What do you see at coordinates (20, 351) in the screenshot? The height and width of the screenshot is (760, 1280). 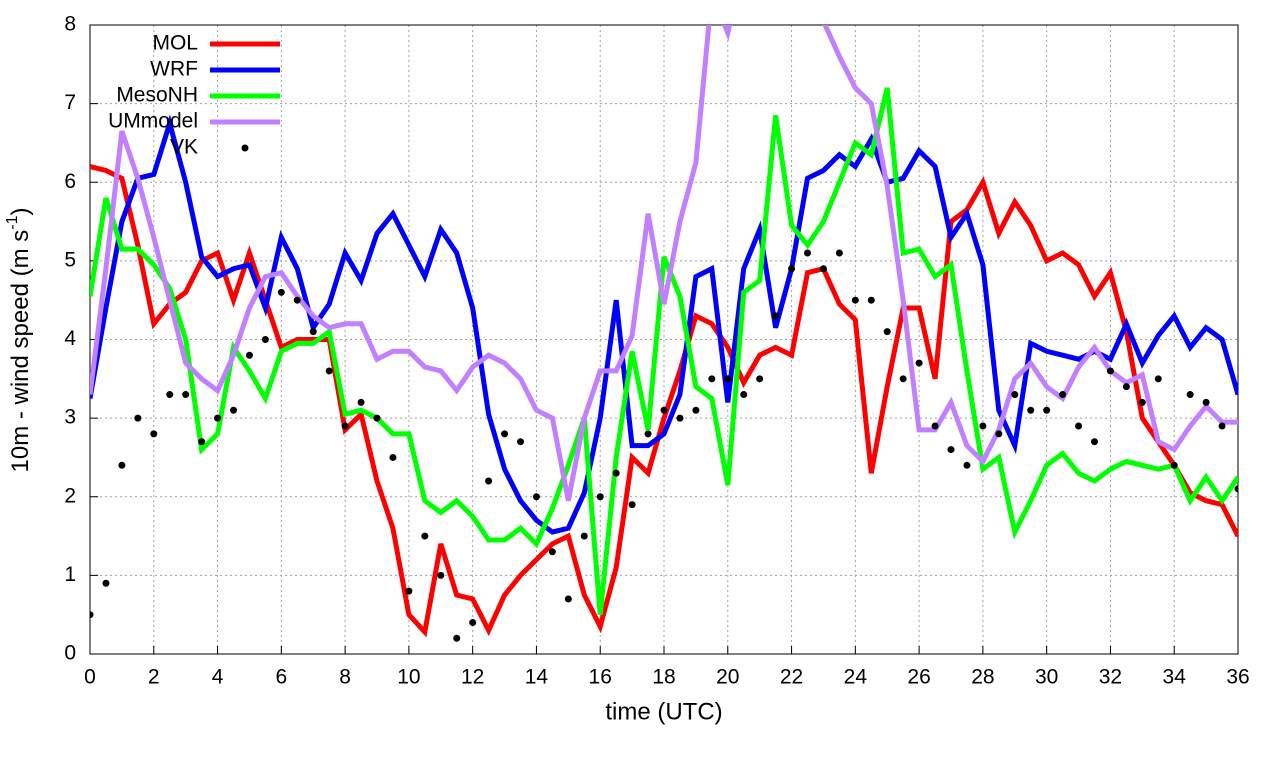 I see `y-label-main: 10m - wind speed (m s` at bounding box center [20, 351].